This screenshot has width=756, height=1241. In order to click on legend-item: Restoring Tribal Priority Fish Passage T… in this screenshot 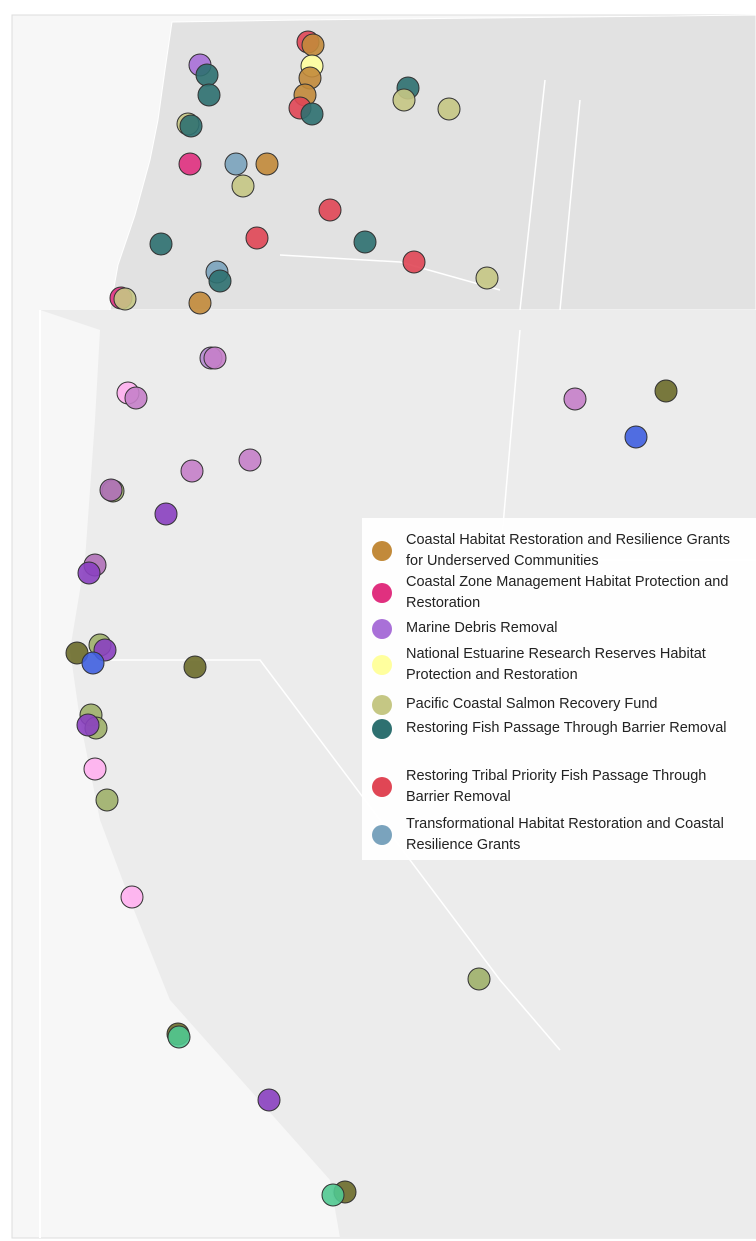, I will do `click(562, 787)`.